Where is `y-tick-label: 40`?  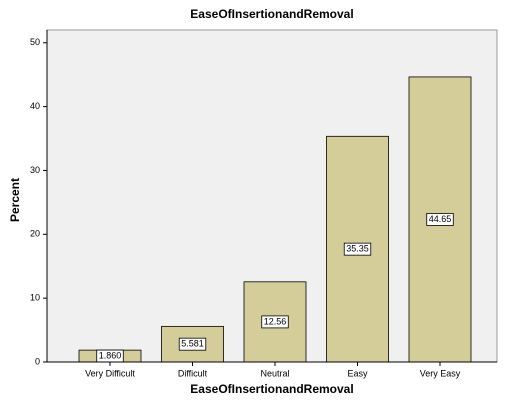
y-tick-label: 40 is located at coordinates (35, 106).